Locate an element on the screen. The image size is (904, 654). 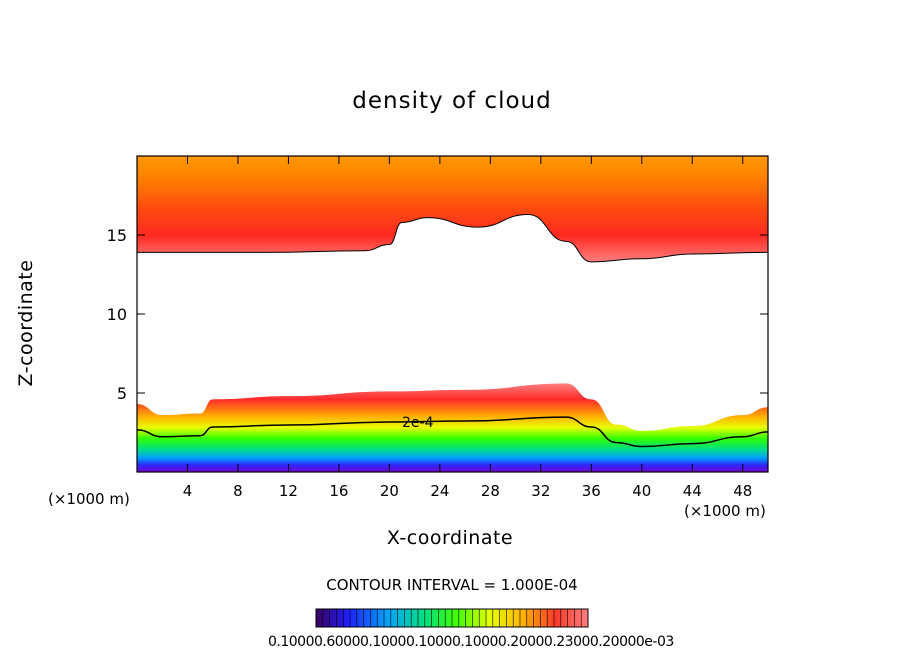
contour-label: 2e-4 is located at coordinates (418, 423).